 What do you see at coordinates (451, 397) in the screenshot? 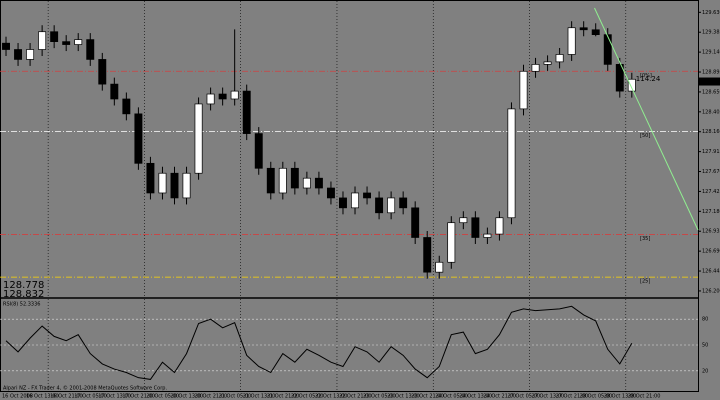
I see `x-tick-label: 24 Oct 05:00` at bounding box center [451, 397].